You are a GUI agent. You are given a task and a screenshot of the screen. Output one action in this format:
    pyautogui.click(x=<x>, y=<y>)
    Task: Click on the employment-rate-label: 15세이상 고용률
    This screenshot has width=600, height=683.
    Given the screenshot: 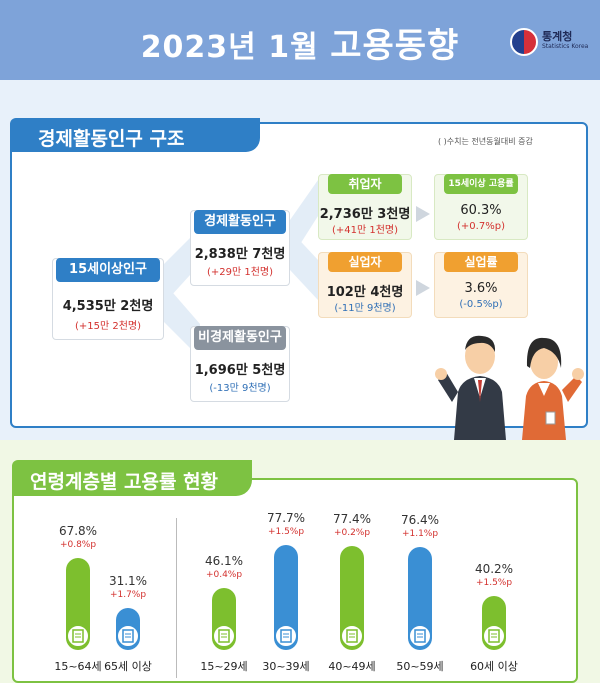 What is the action you would take?
    pyautogui.click(x=481, y=184)
    